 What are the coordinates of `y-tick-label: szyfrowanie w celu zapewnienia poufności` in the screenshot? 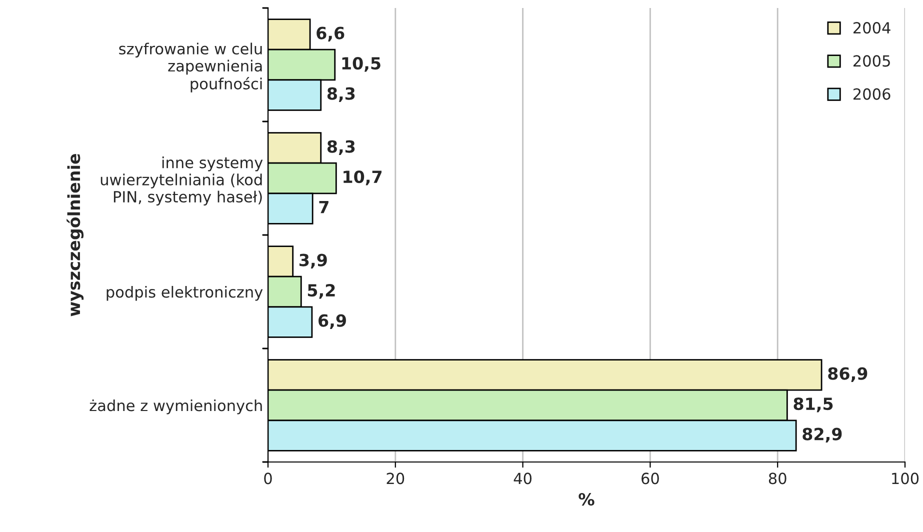 It's located at (190, 67).